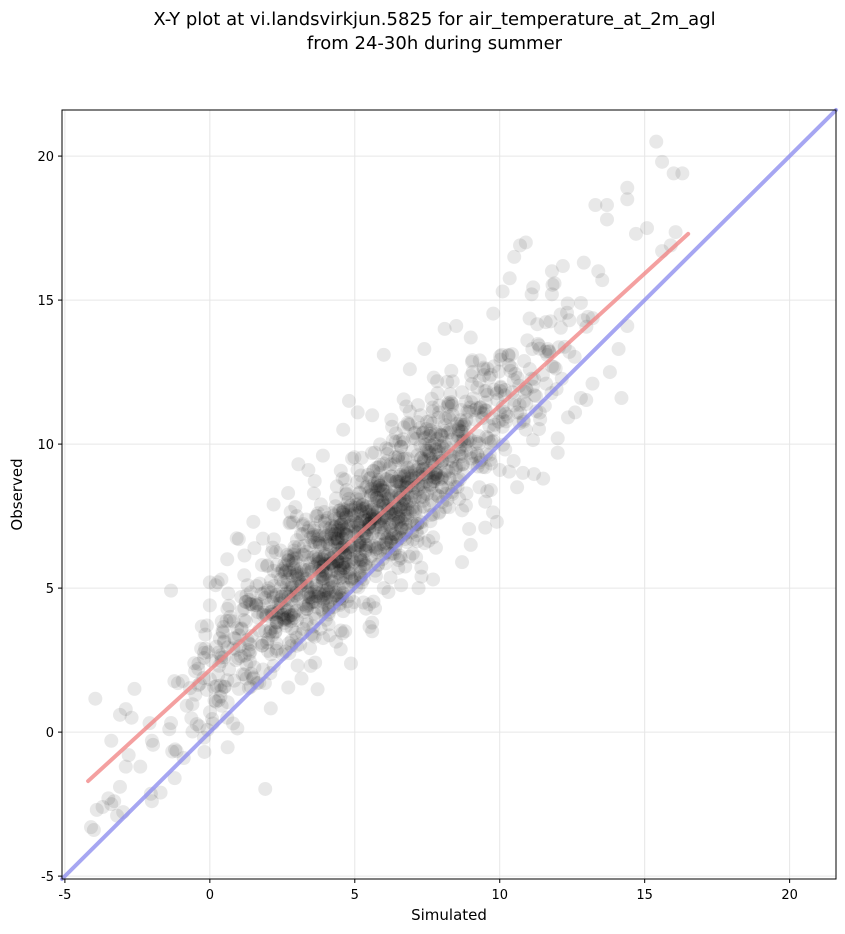 This screenshot has width=845, height=934. I want to click on chart-title-line-2: from 24-30h during summer, so click(434, 43).